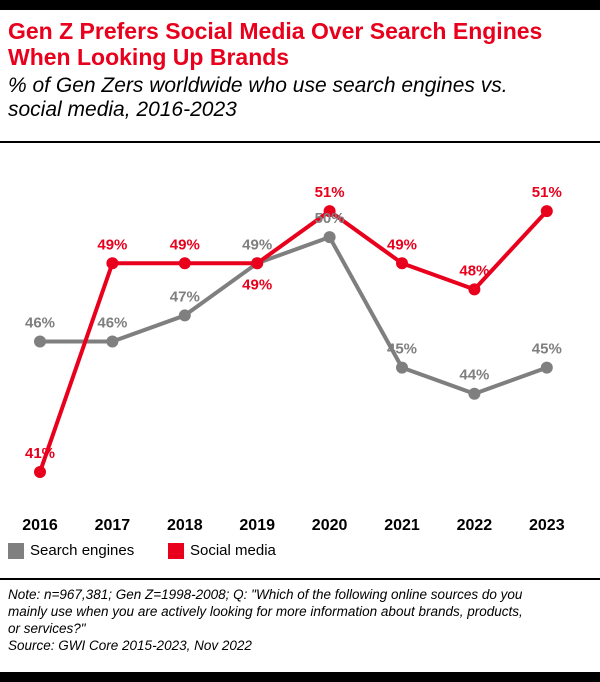  What do you see at coordinates (547, 525) in the screenshot?
I see `x-tick-label-2023: 2023` at bounding box center [547, 525].